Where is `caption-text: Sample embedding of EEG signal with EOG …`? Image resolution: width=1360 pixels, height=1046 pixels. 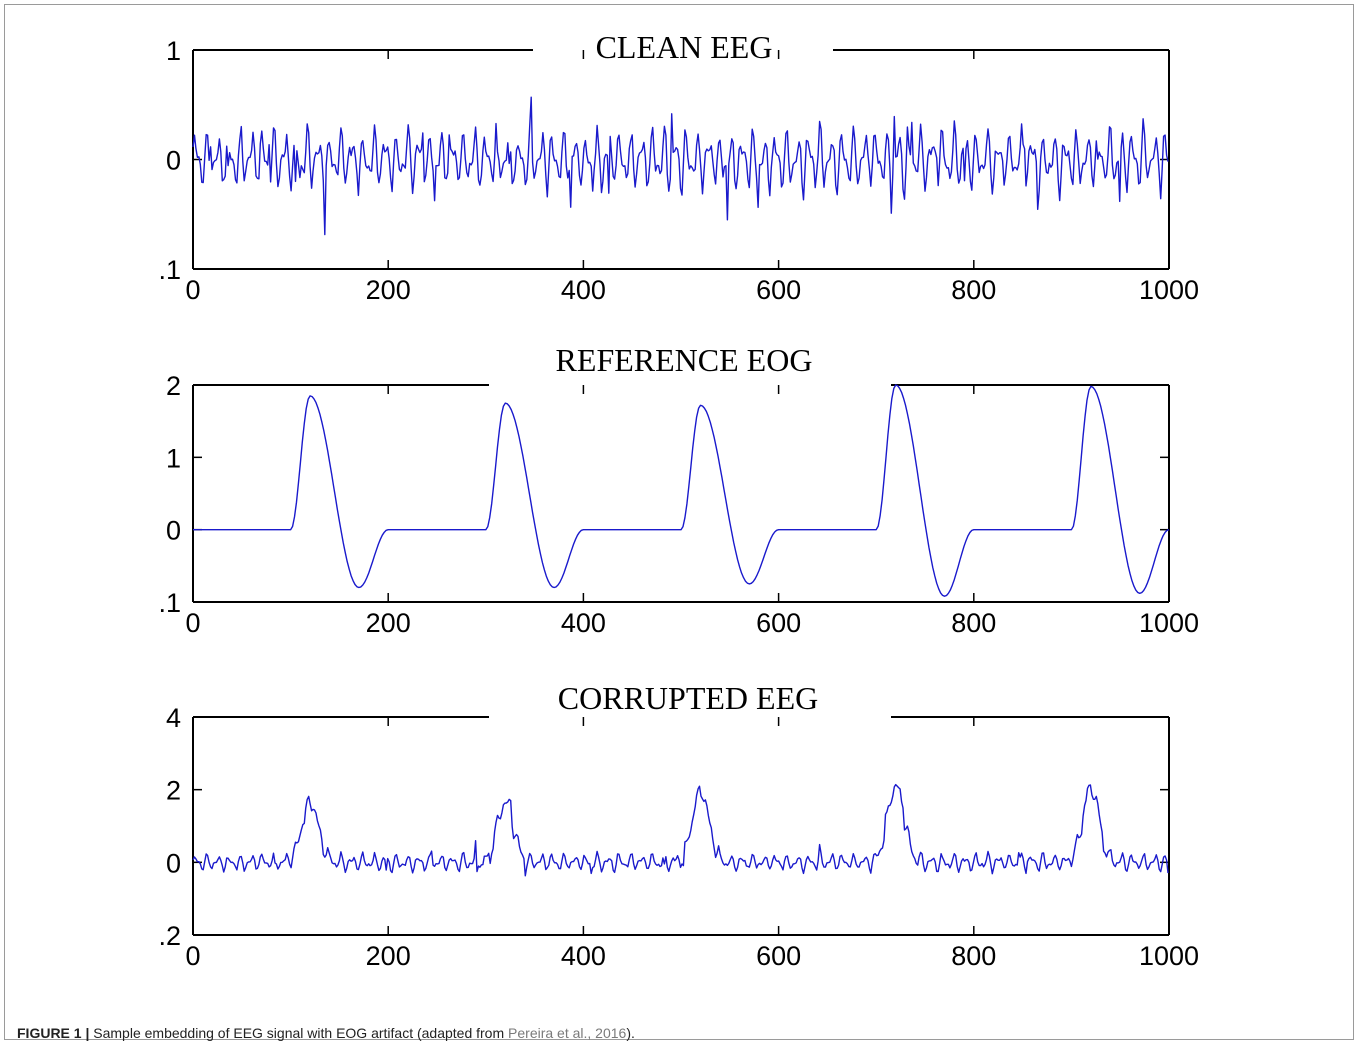 caption-text: Sample embedding of EEG signal with EOG … is located at coordinates (299, 1033).